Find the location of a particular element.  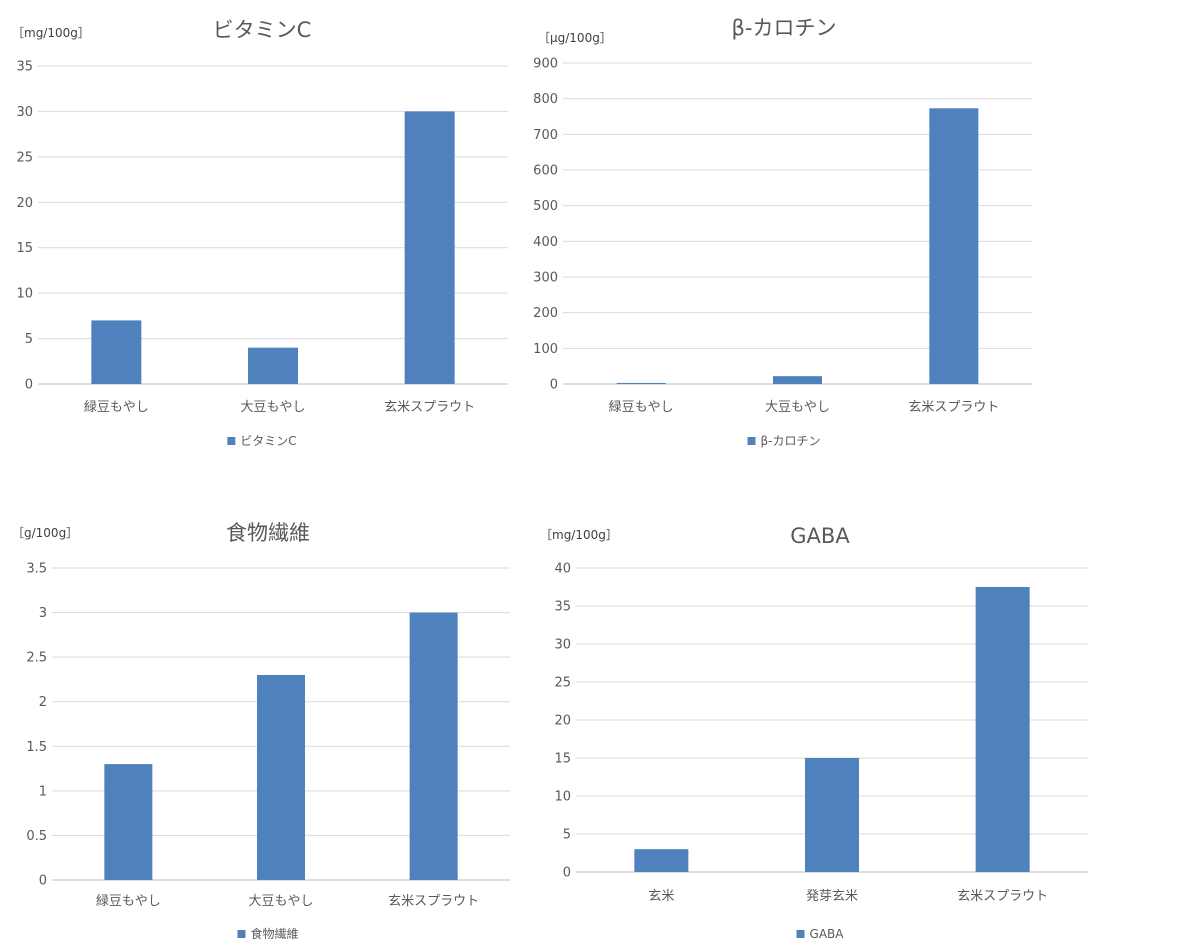

chart-vitamin-c-category-label-2: 玄米スプラウト is located at coordinates (429, 407).